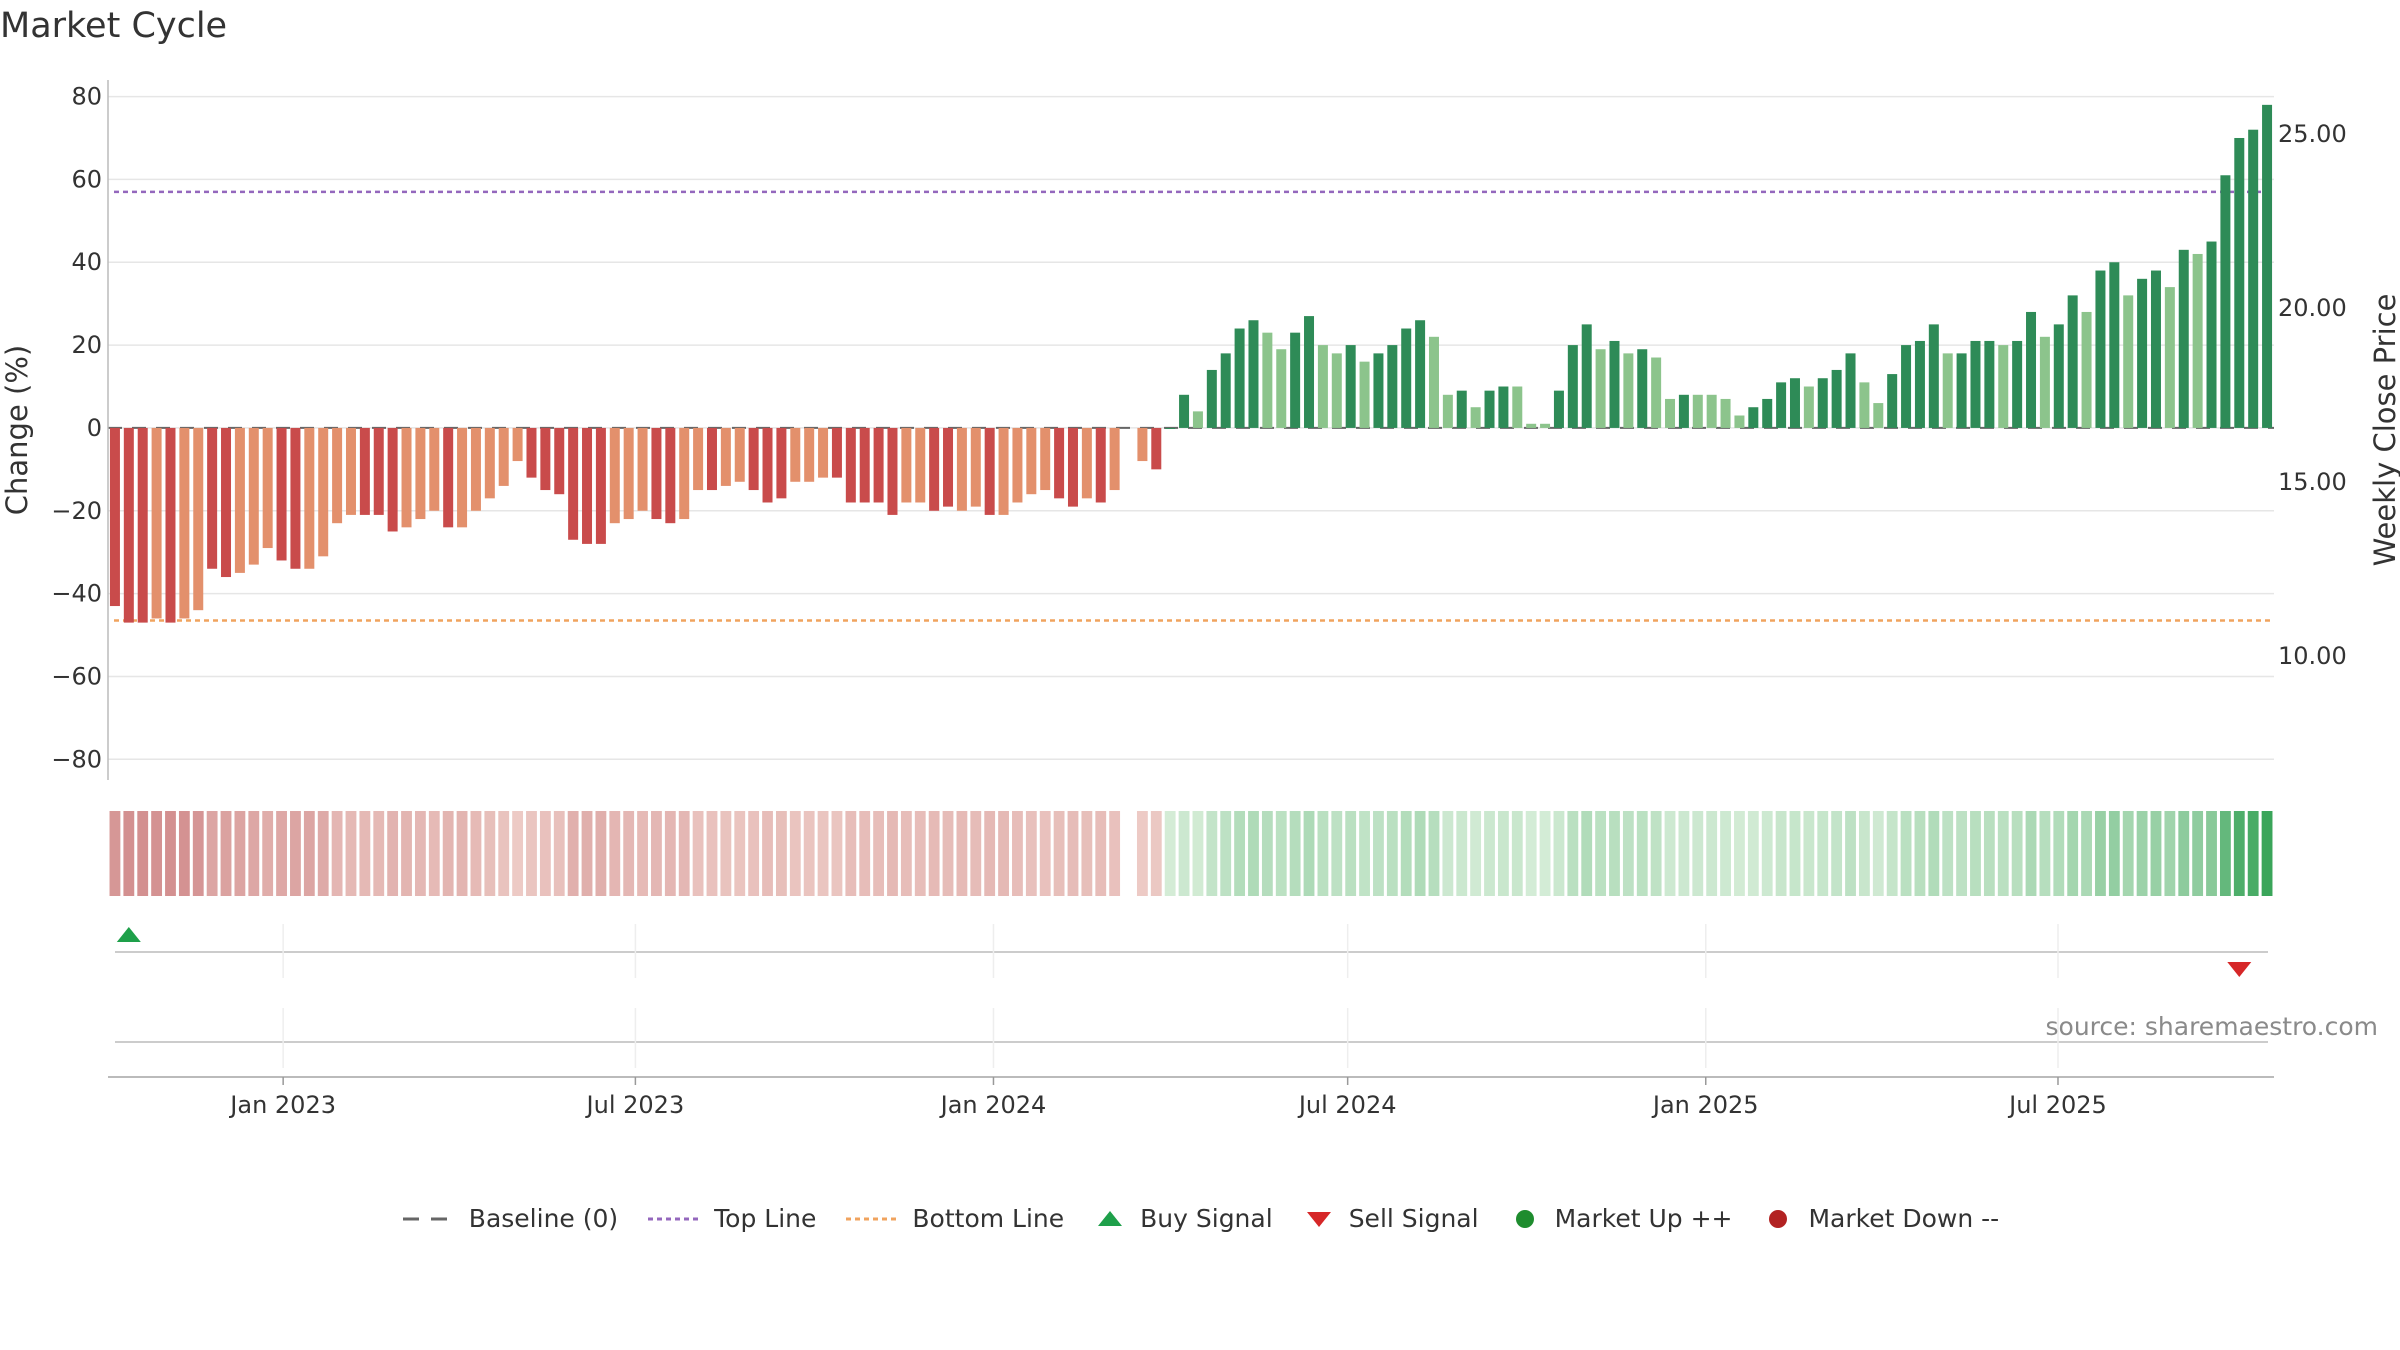 Image resolution: width=2400 pixels, height=1350 pixels. I want to click on triangle-up-icon, so click(1110, 1218).